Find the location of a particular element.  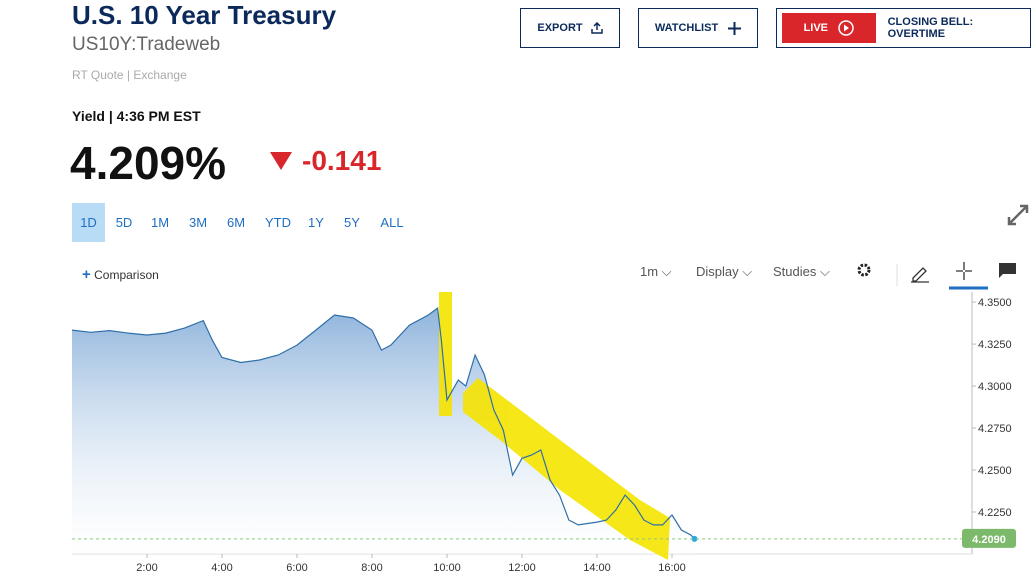

range-tab: 5Y is located at coordinates (352, 222).